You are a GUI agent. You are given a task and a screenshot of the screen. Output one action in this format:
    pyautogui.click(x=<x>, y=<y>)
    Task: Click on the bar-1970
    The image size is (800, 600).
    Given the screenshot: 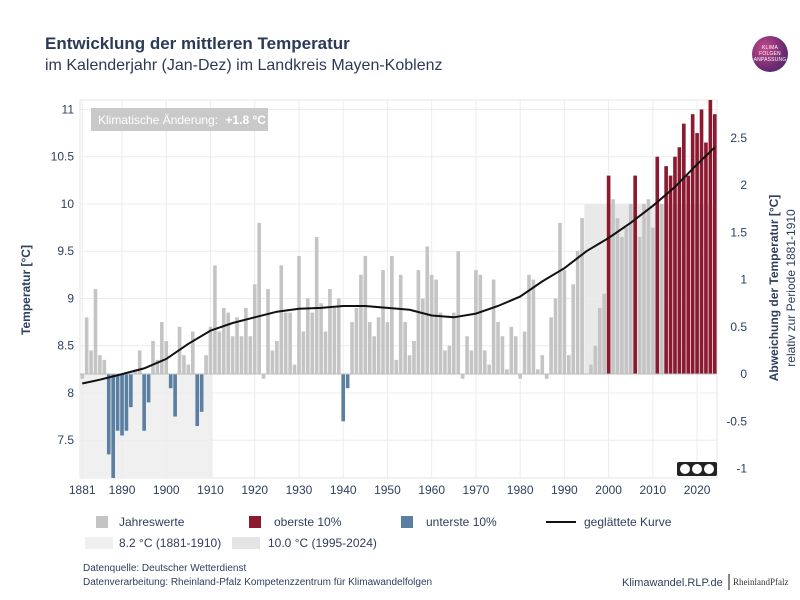 What is the action you would take?
    pyautogui.click(x=476, y=322)
    